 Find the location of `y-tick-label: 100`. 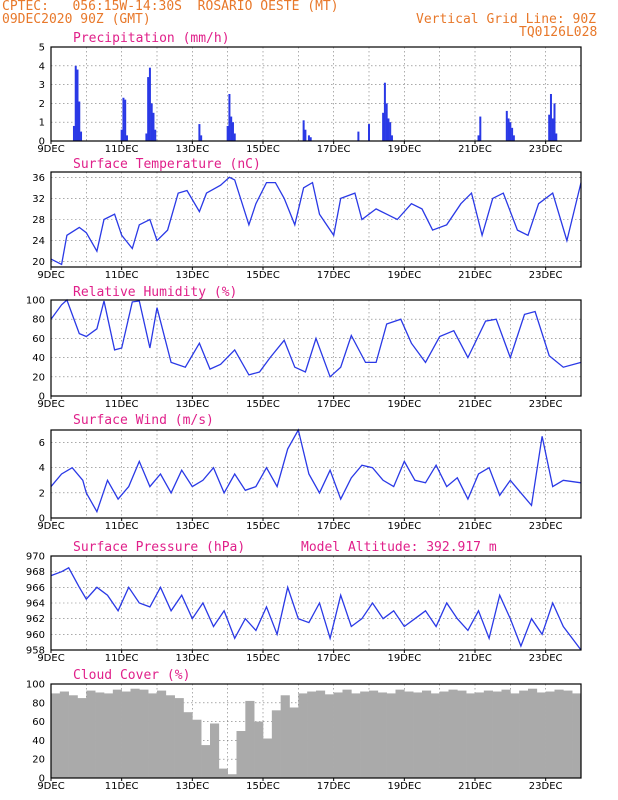

y-tick-label: 100 is located at coordinates (35, 301).